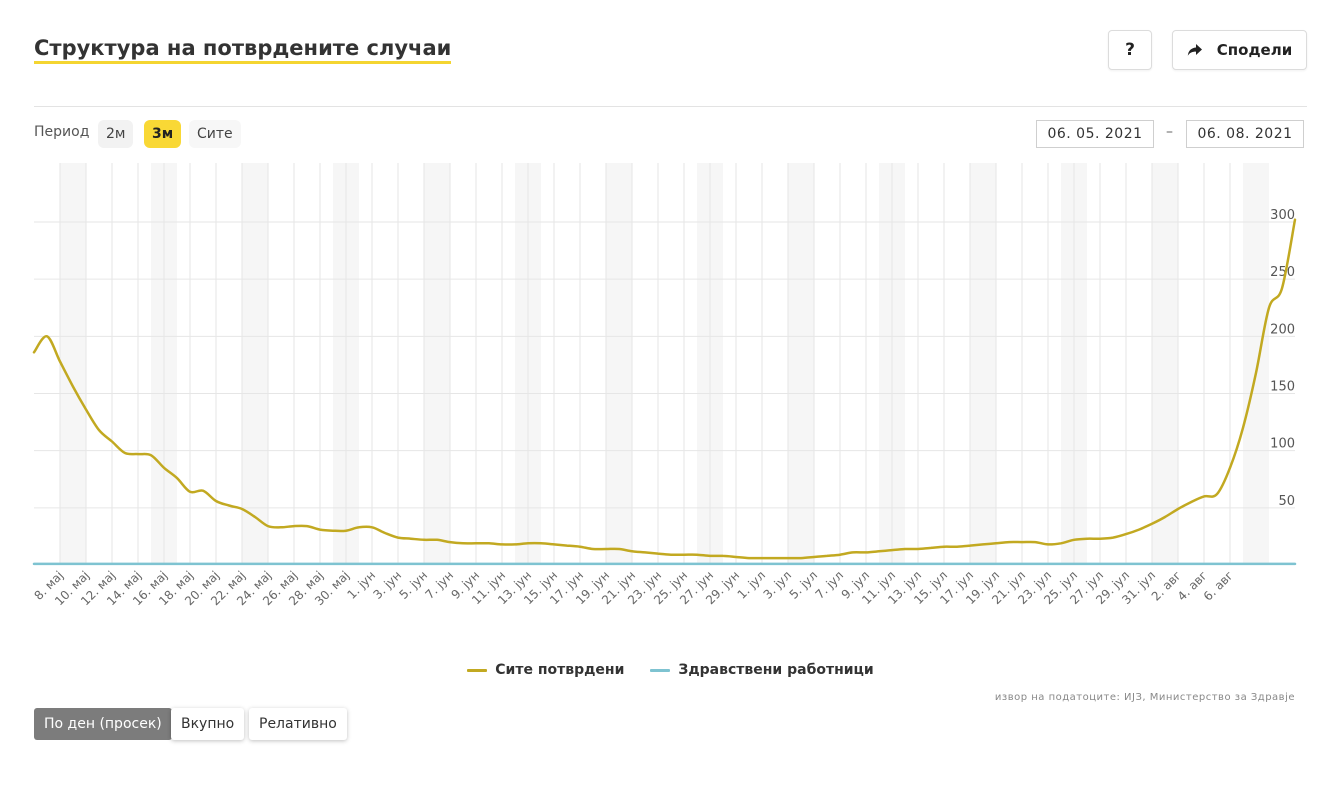 Image resolution: width=1341 pixels, height=793 pixels. I want to click on x-tick-label: 5. јул, so click(803, 584).